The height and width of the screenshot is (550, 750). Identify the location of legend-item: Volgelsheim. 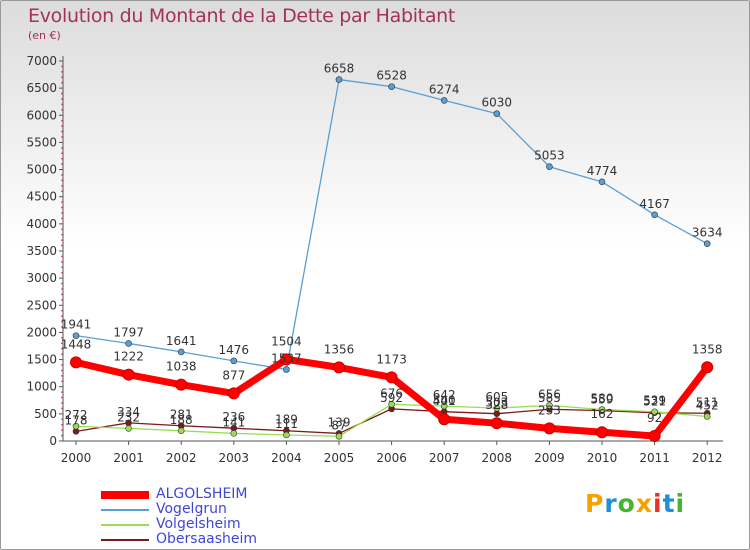
(231, 524).